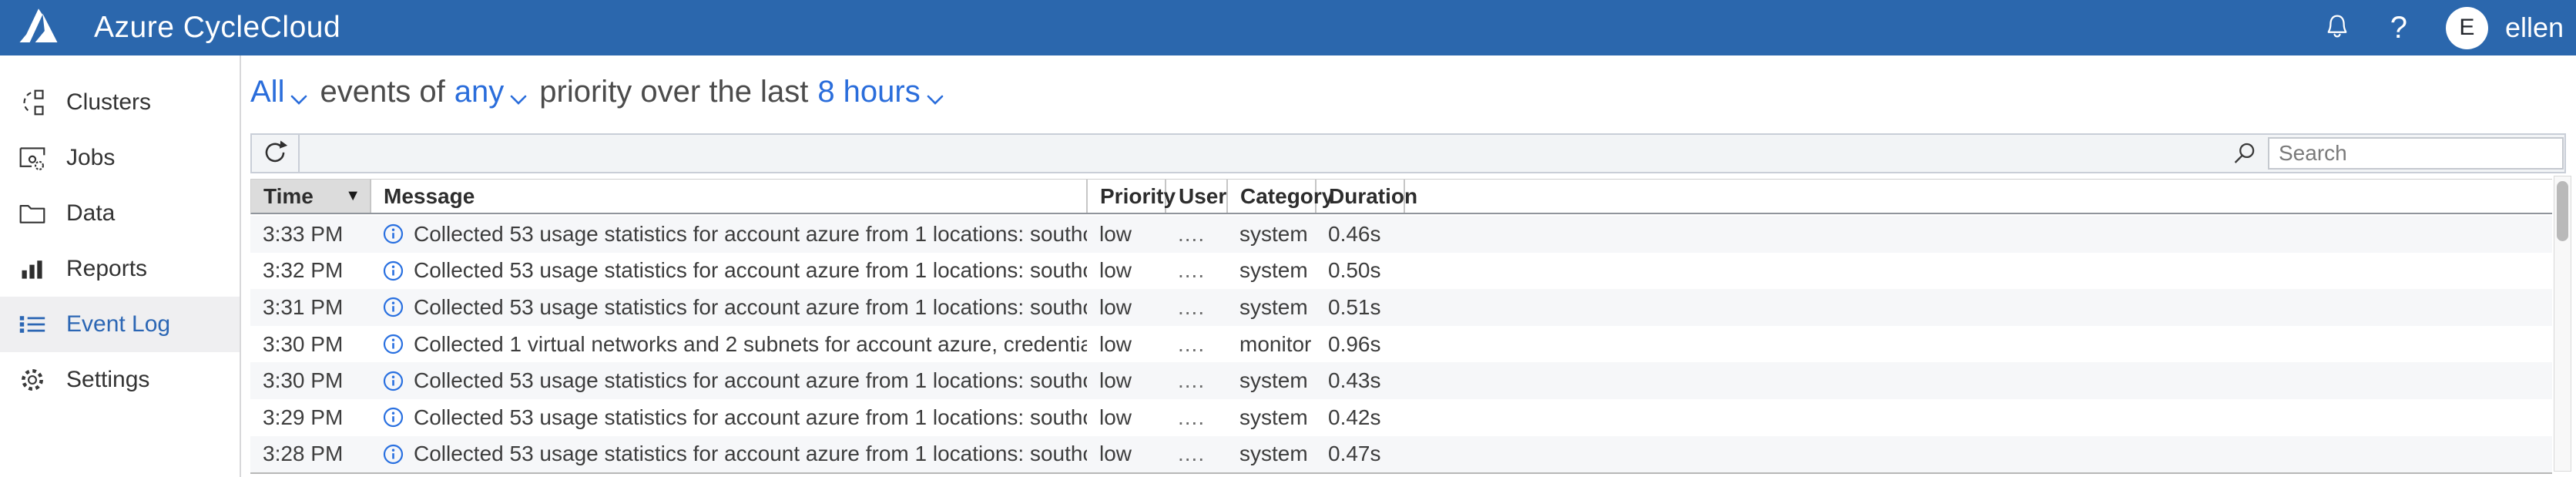 Image resolution: width=2576 pixels, height=477 pixels. I want to click on sort-descending-icon: ▼, so click(353, 196).